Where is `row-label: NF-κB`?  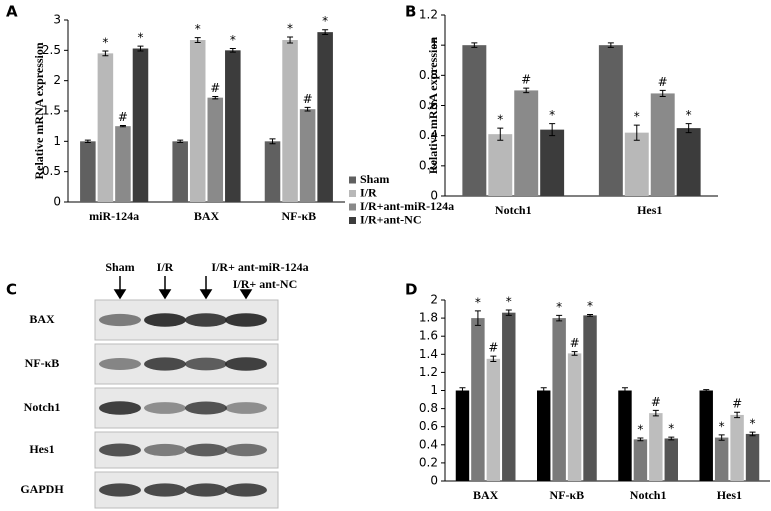
row-label: NF-κB is located at coordinates (42, 363).